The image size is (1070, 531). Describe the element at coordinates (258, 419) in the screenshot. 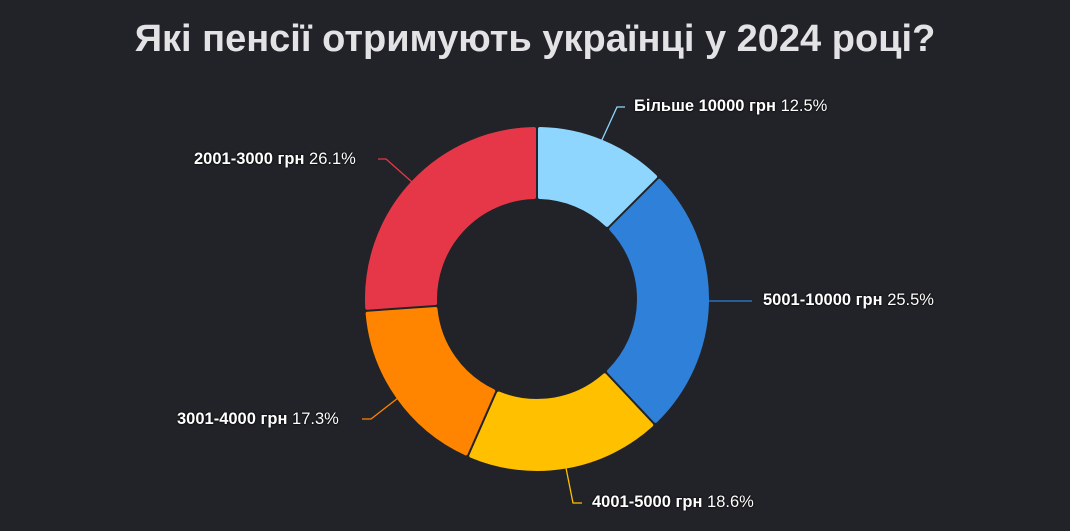

I see `label-3001-4000: 3001-4000 грн 17.3%` at that location.